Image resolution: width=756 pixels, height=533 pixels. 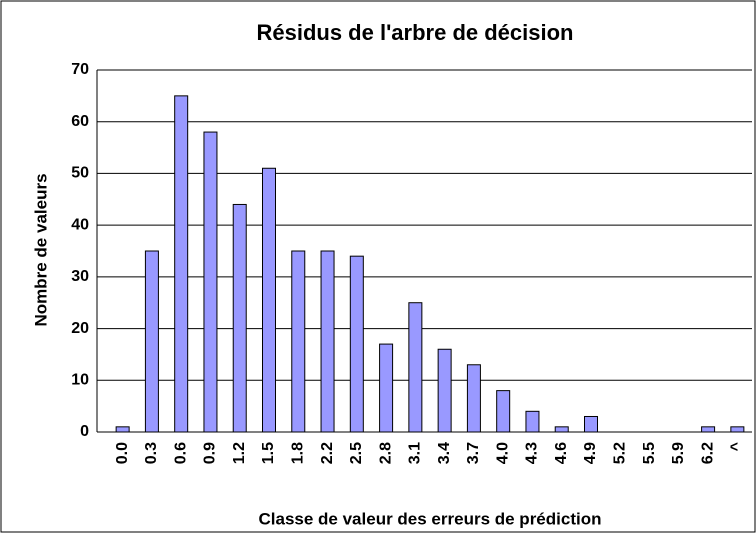 What do you see at coordinates (80, 173) in the screenshot?
I see `y-tick-label: 50` at bounding box center [80, 173].